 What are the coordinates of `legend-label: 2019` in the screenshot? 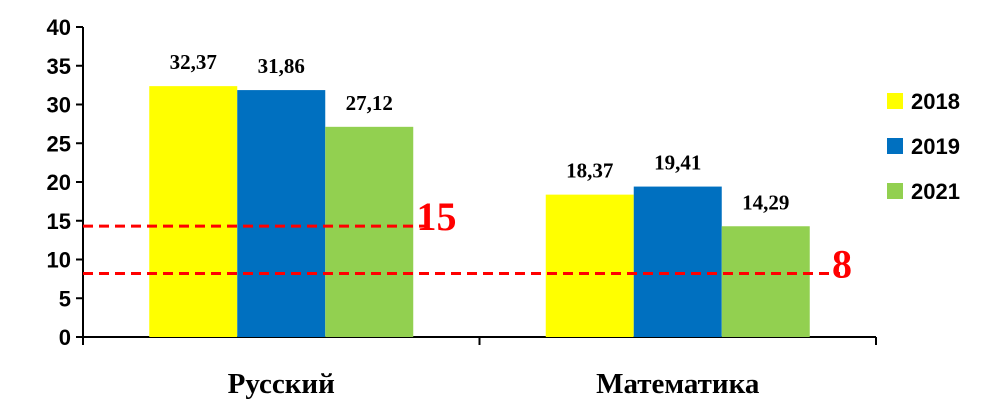 It's located at (935, 146).